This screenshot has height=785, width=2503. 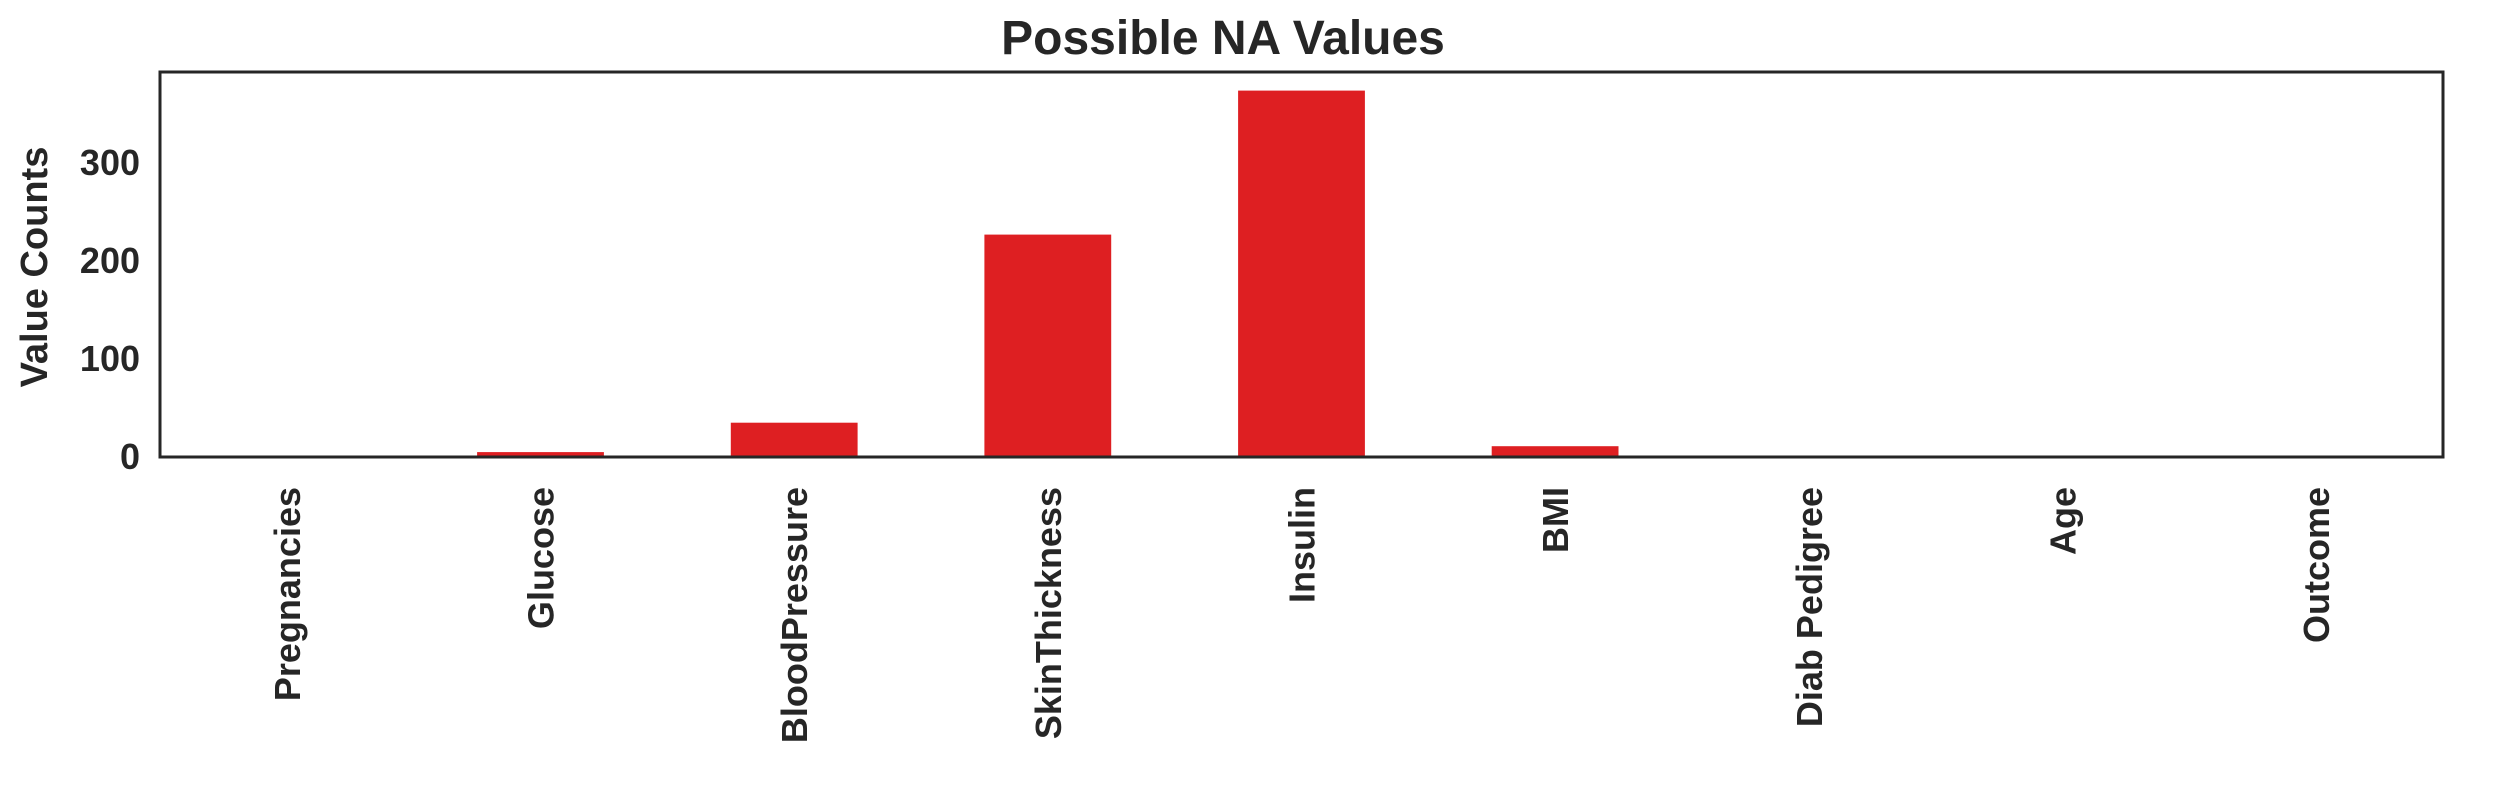 What do you see at coordinates (794, 615) in the screenshot?
I see `x-tick-label: BloodPressure` at bounding box center [794, 615].